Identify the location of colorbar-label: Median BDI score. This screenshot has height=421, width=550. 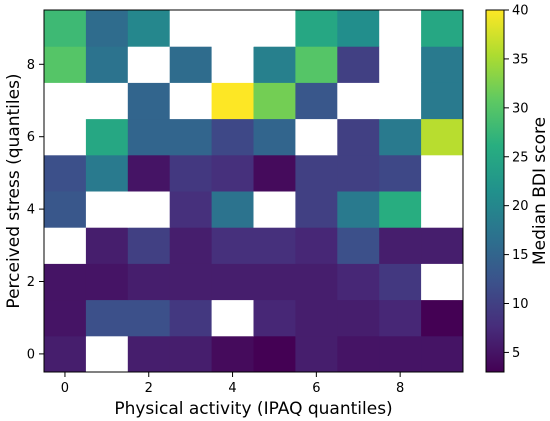
(540, 191).